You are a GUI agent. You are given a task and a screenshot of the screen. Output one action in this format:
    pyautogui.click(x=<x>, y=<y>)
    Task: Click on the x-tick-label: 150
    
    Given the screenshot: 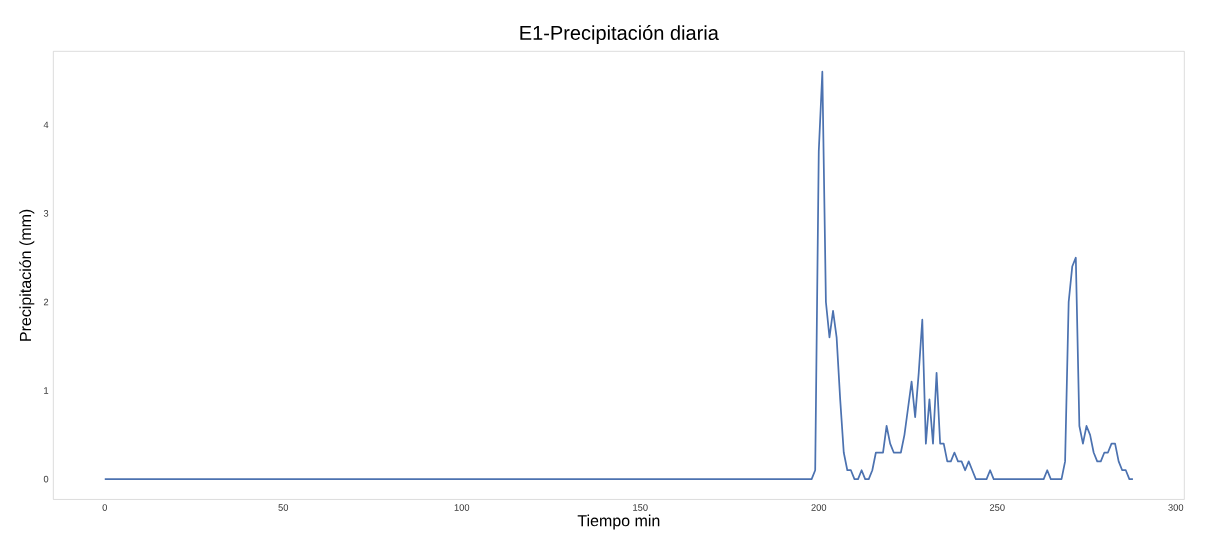 What is the action you would take?
    pyautogui.click(x=640, y=507)
    